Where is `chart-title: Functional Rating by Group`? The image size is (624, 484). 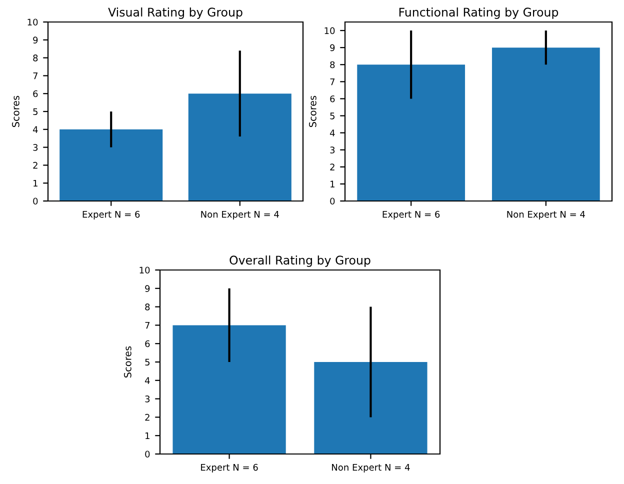
chart-title: Functional Rating by Group is located at coordinates (478, 13).